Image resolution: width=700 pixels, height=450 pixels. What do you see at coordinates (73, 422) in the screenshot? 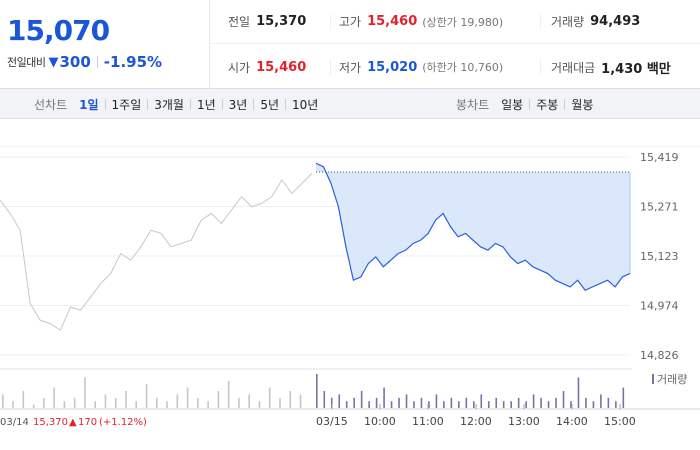
I see `prev-day-summary: 03/14 15,370 ▲ 170 (+1.12%)` at bounding box center [73, 422].